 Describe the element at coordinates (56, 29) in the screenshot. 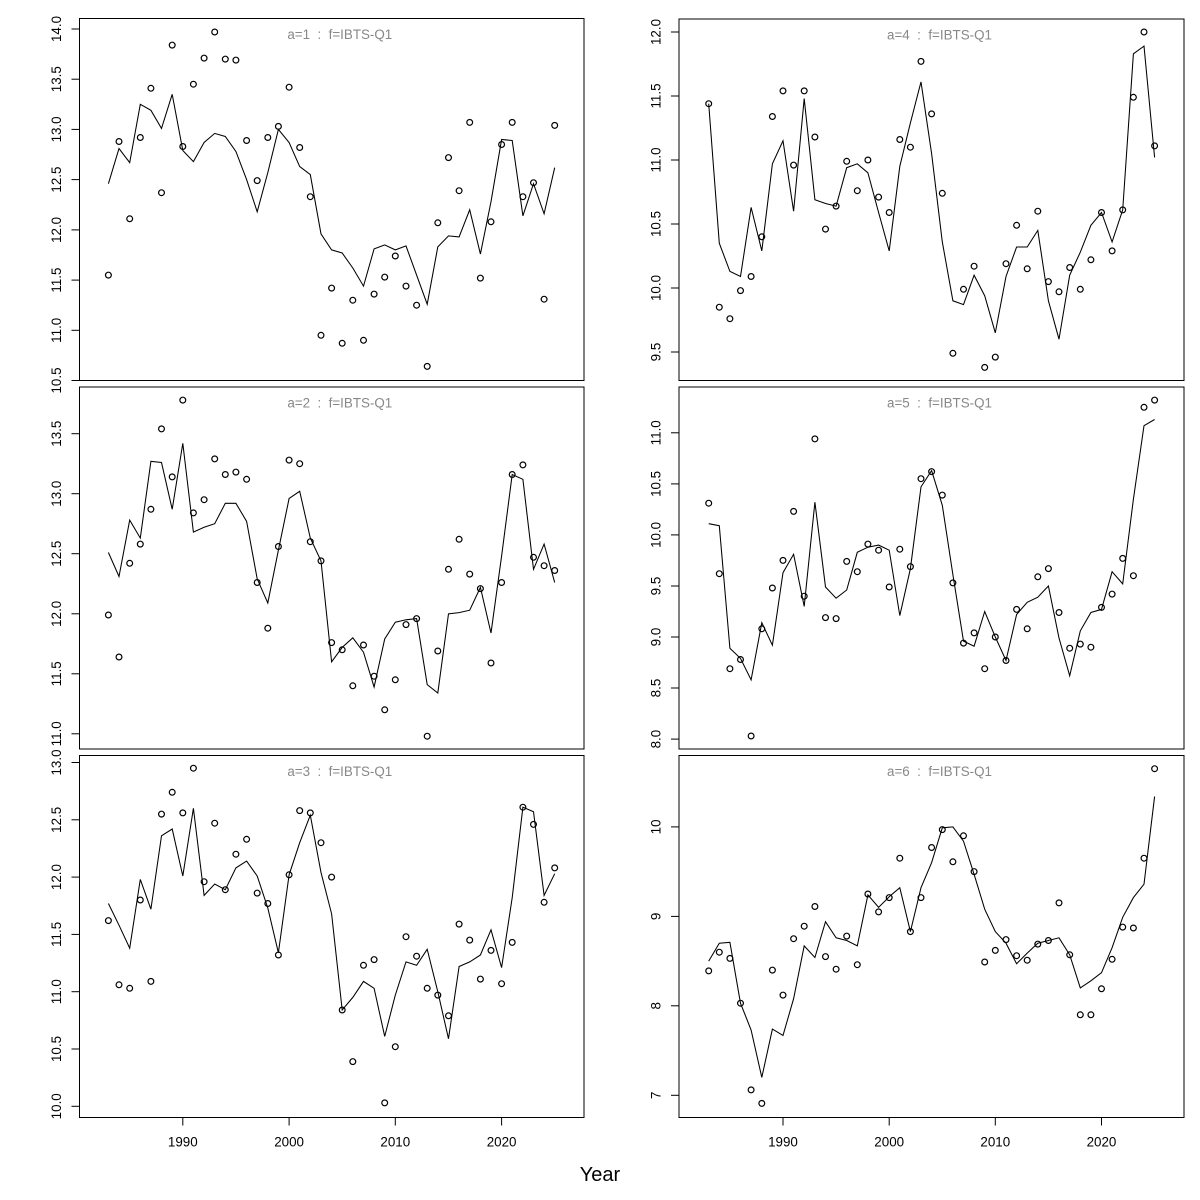

I see `svg-text: 14.0` at that location.